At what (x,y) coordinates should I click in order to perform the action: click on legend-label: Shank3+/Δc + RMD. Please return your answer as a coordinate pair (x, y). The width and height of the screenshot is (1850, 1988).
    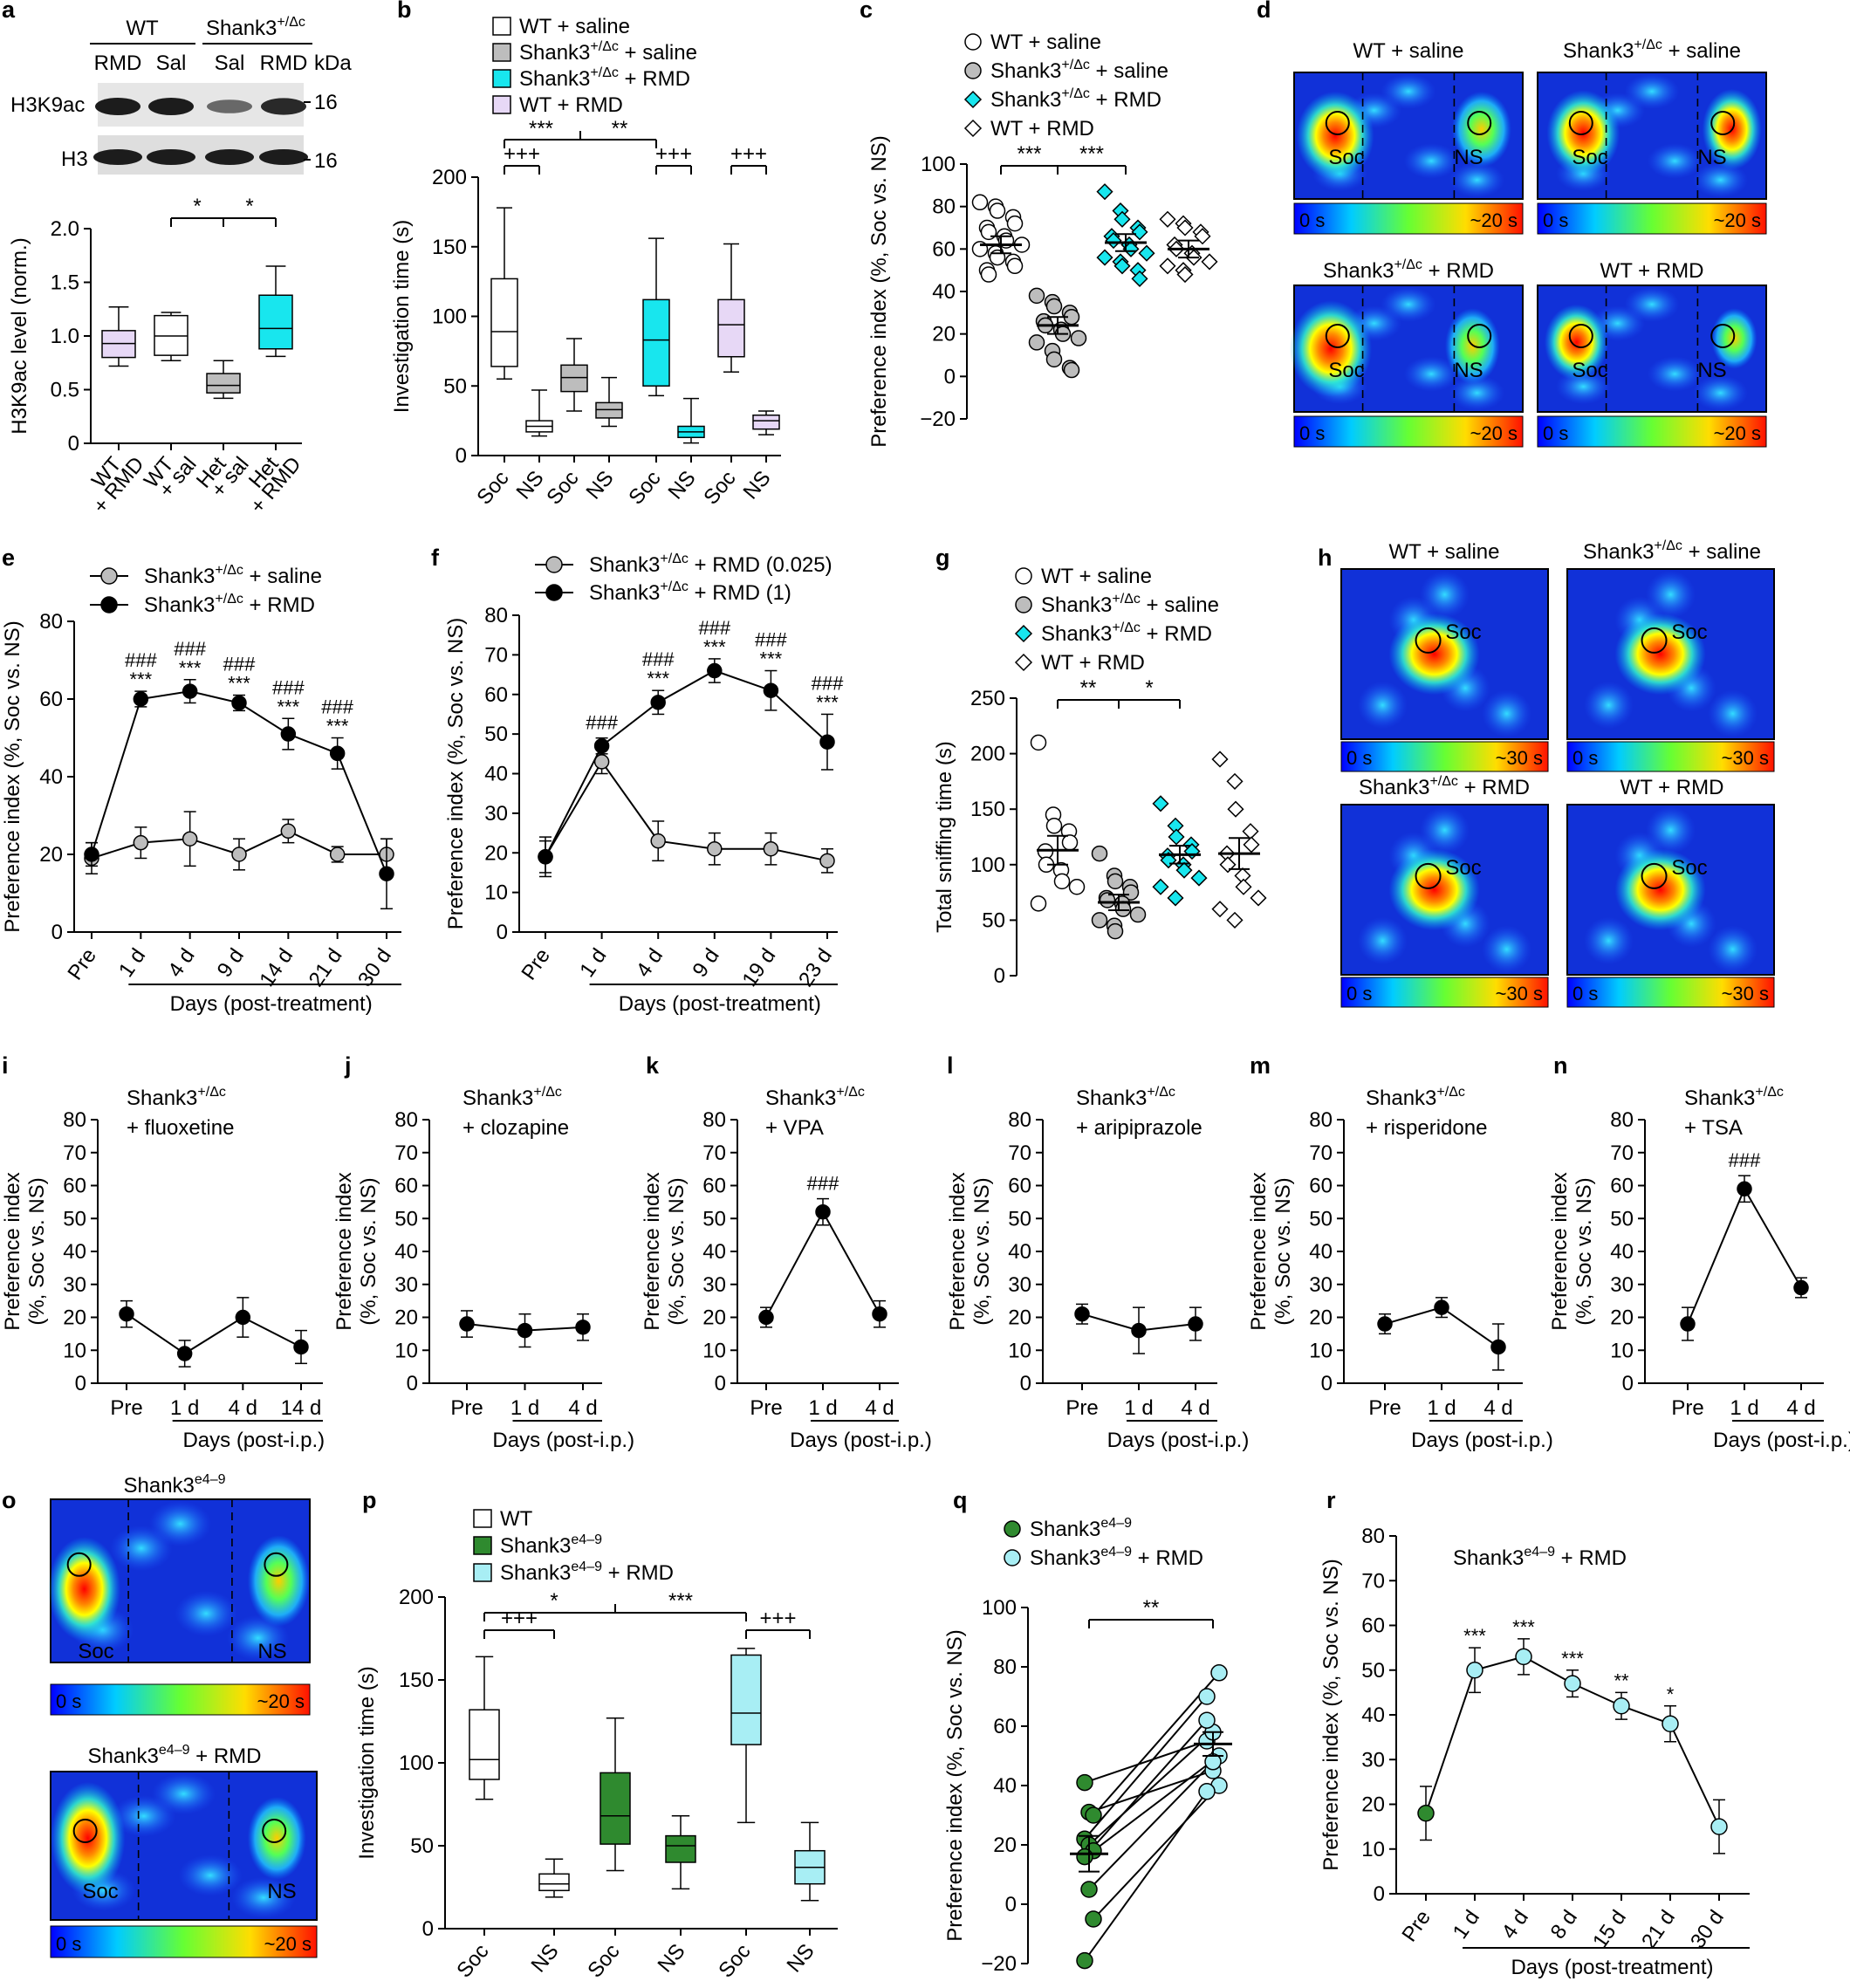
    Looking at the image, I should click on (1126, 633).